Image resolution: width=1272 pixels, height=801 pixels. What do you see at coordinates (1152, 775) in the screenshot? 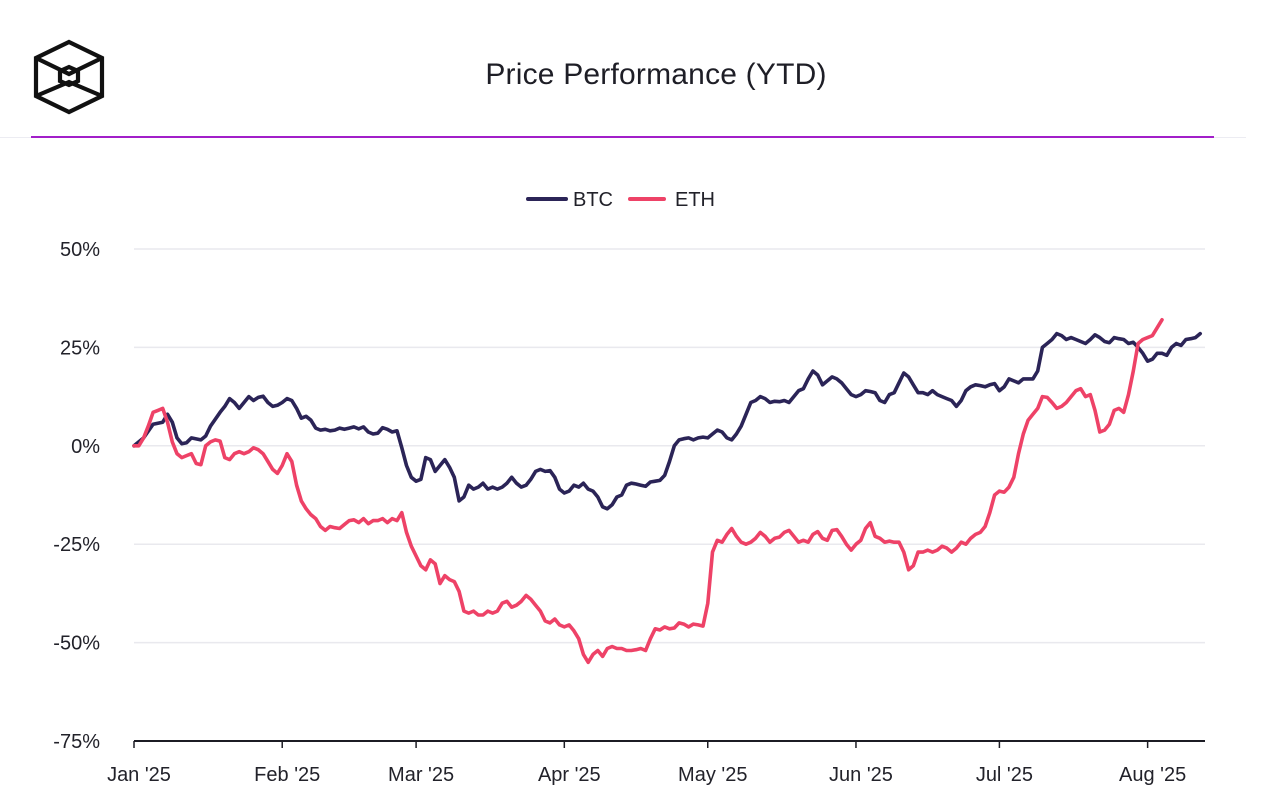
I see `x-tick-label: Aug '25` at bounding box center [1152, 775].